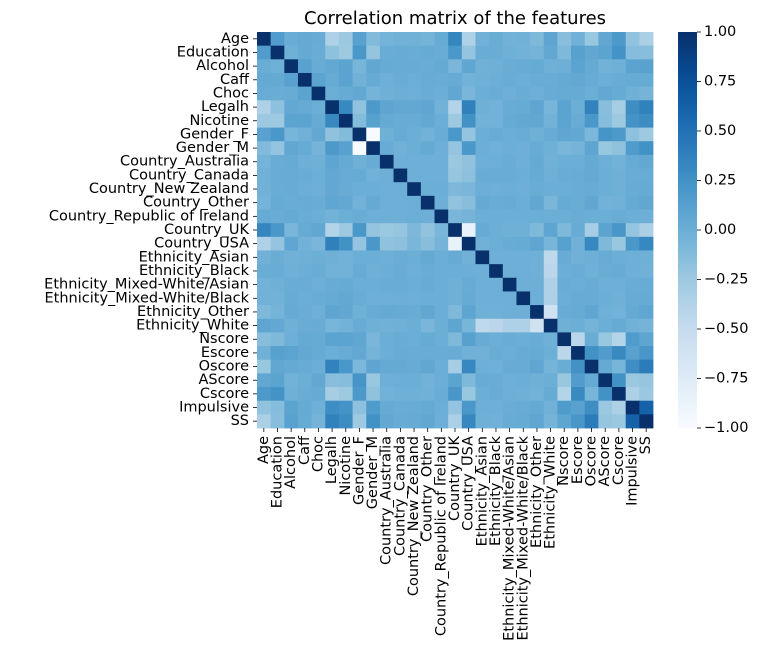 The image size is (766, 658). Describe the element at coordinates (264, 39) in the screenshot. I see `heatmap-cell-age--age` at that location.